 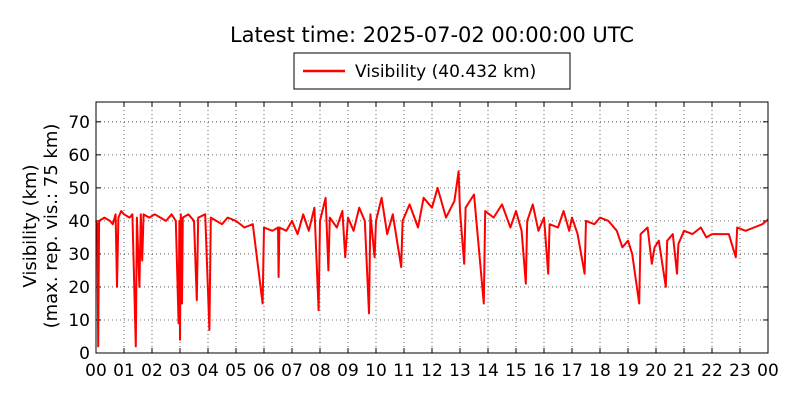 What do you see at coordinates (124, 371) in the screenshot?
I see `x-tick-label: 01` at bounding box center [124, 371].